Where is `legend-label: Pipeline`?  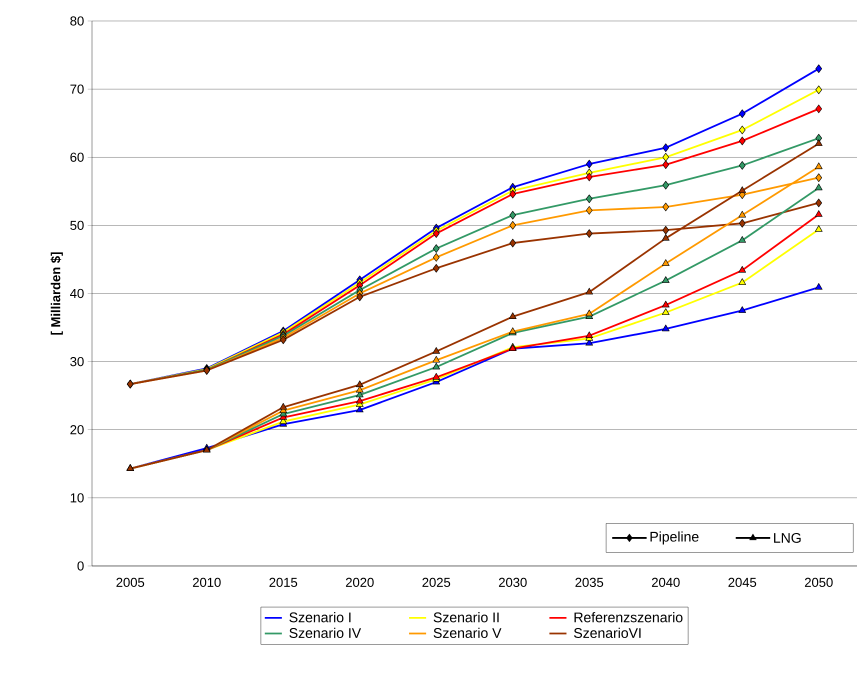
legend-label: Pipeline is located at coordinates (674, 537).